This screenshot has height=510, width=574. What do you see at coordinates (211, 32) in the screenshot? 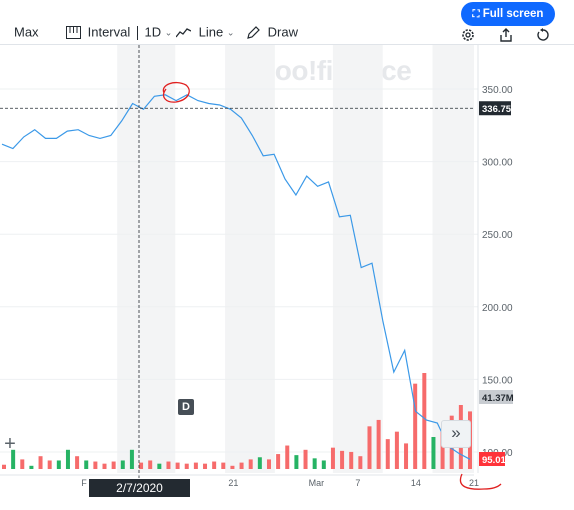
I see `chart-type-label: Line` at bounding box center [211, 32].